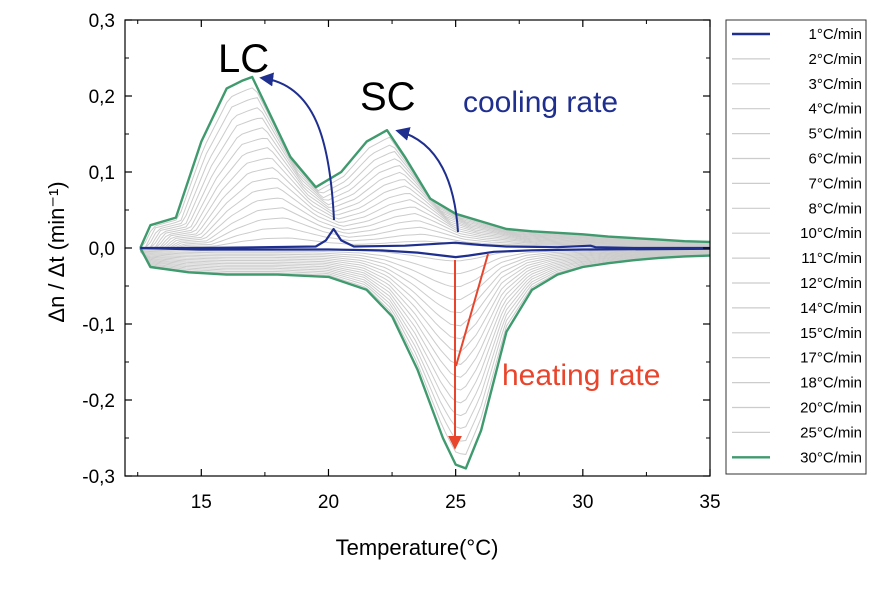  Describe the element at coordinates (831, 308) in the screenshot. I see `legend-label: 14°C/min` at that location.